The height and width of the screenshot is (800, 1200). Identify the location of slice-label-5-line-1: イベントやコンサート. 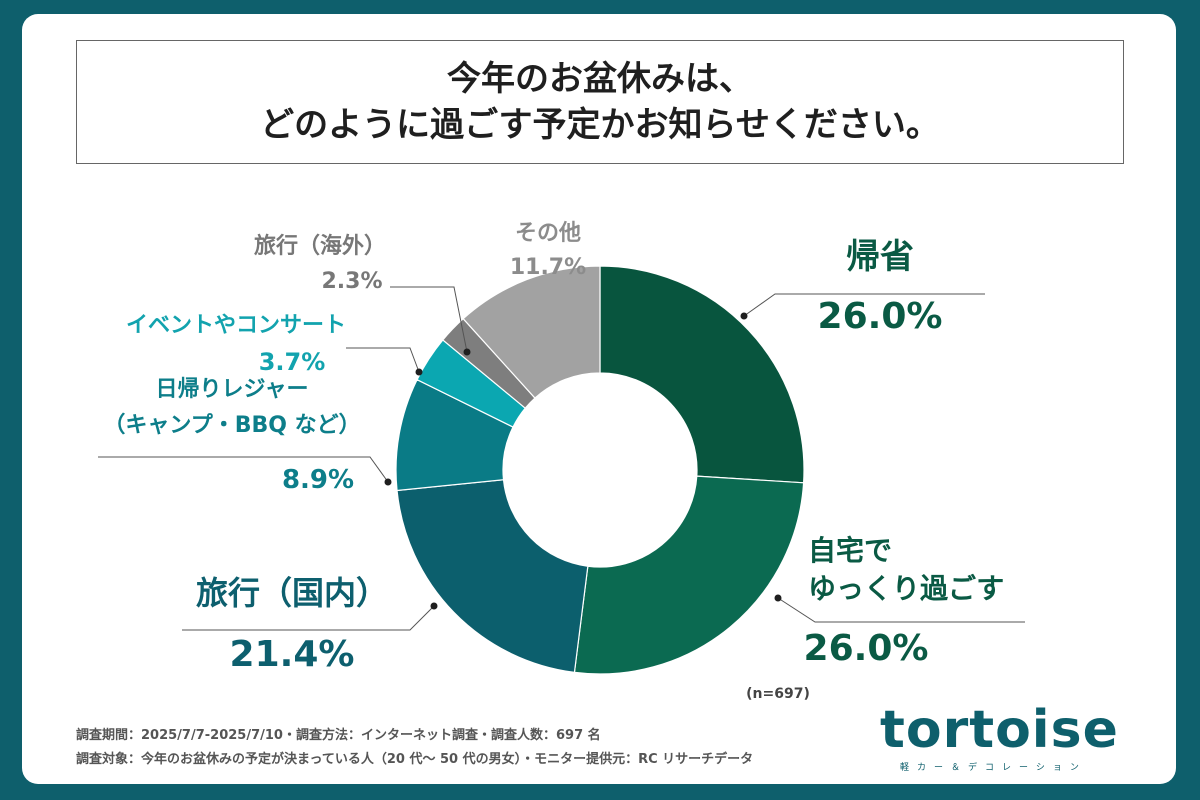
(236, 325).